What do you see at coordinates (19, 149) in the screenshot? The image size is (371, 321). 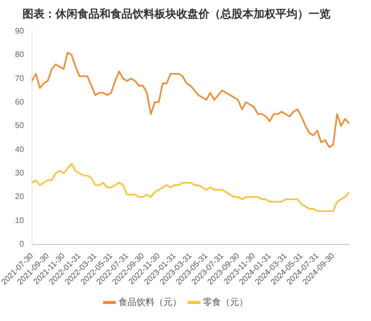 I see `y-tick-label: 40` at bounding box center [19, 149].